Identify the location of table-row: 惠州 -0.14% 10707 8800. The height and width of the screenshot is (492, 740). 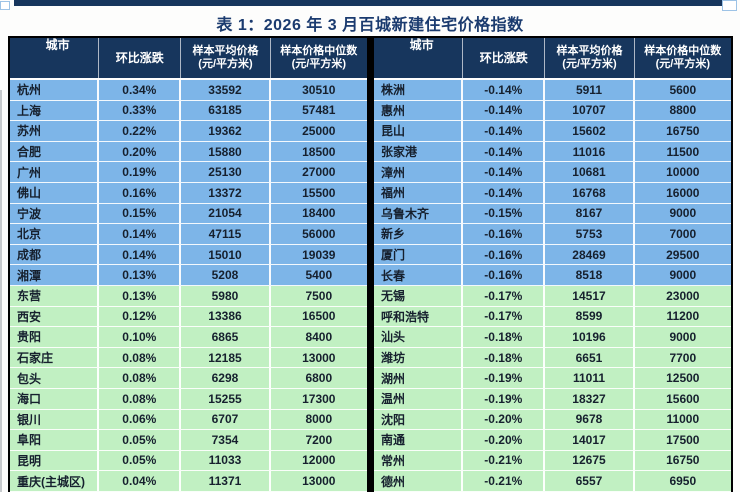
(552, 111).